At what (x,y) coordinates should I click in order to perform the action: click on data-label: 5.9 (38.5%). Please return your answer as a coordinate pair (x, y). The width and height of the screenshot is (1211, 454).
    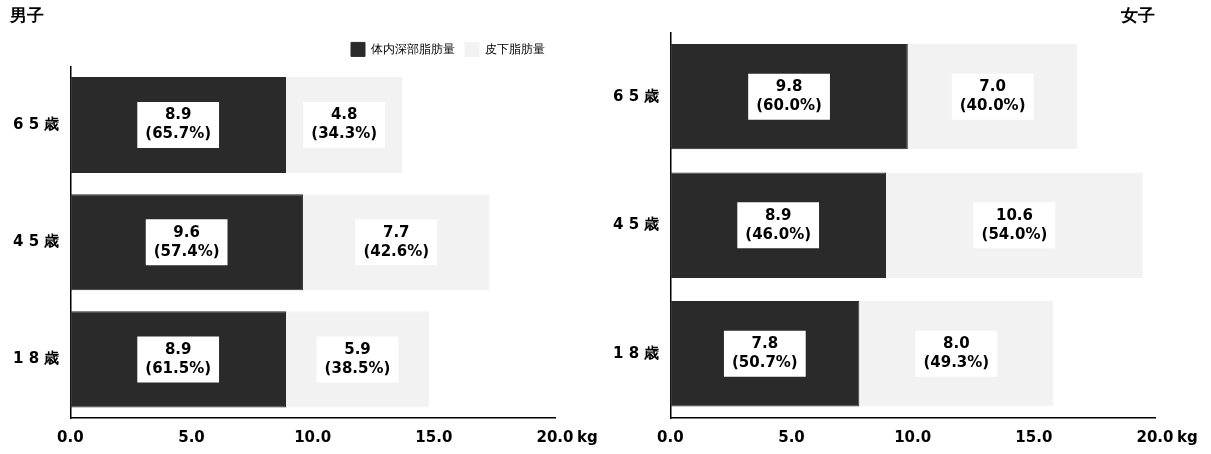
    Looking at the image, I should click on (357, 358).